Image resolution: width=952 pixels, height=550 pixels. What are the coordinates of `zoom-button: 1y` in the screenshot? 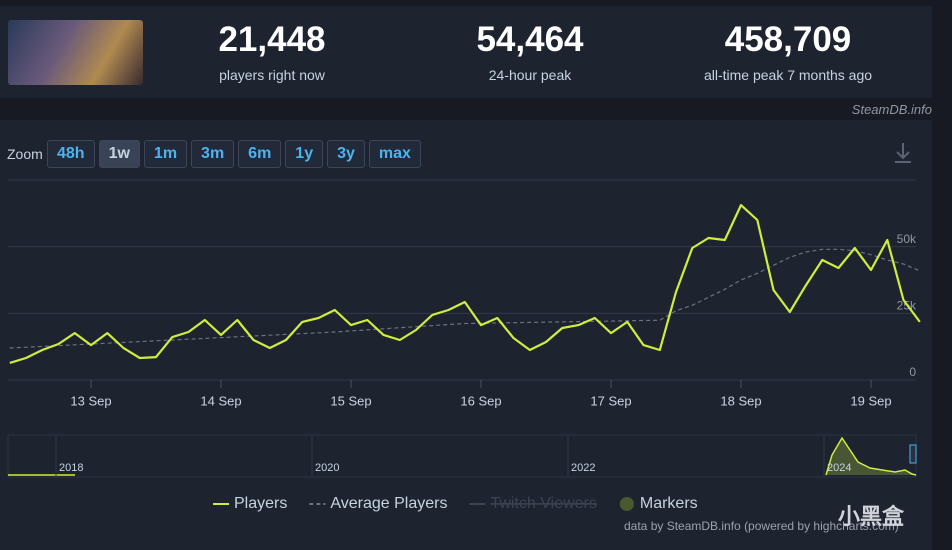 It's located at (304, 154).